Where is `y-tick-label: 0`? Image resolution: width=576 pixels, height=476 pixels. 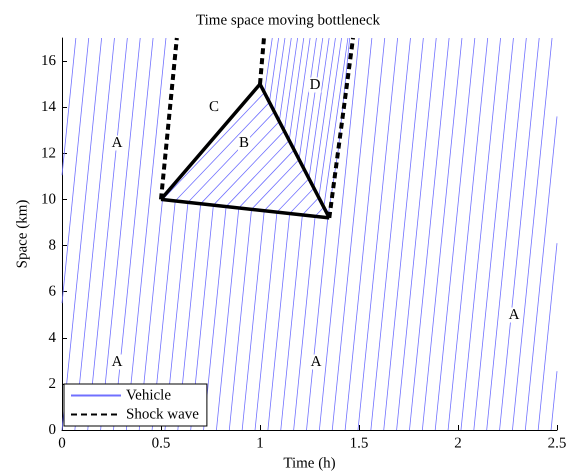 y-tick-label: 0 is located at coordinates (52, 430).